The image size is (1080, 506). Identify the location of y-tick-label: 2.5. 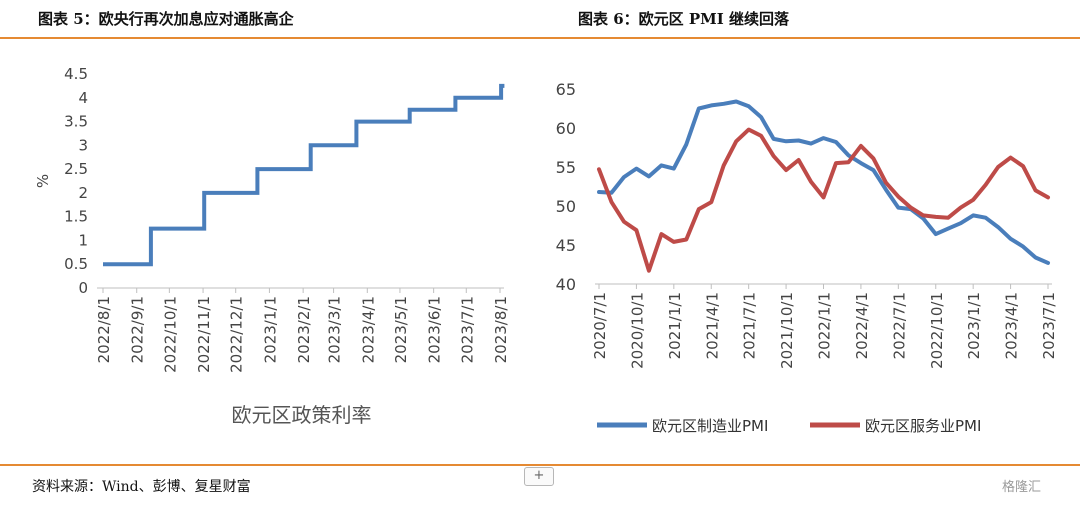
(76, 169).